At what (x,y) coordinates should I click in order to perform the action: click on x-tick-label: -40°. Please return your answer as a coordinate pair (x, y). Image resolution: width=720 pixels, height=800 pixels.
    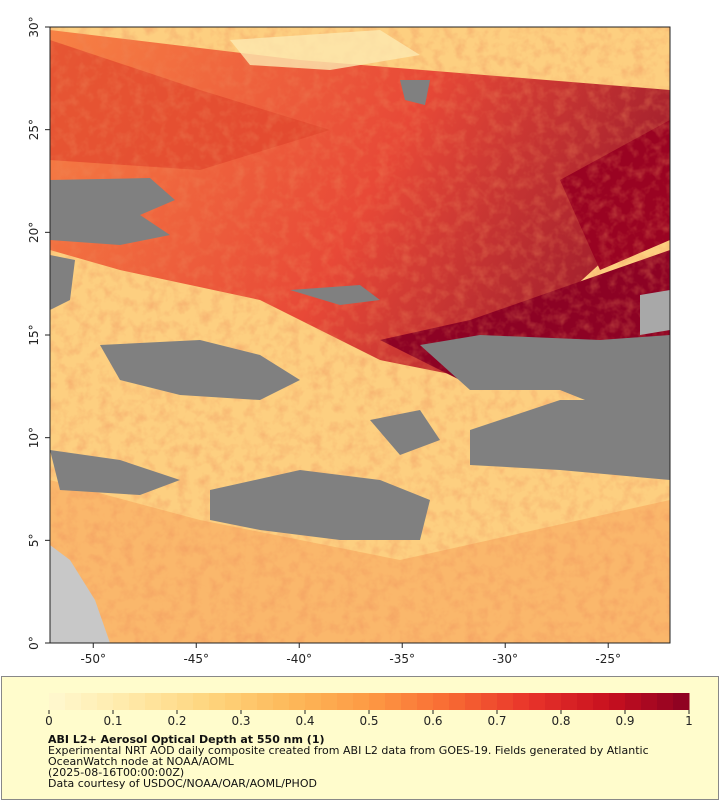
    Looking at the image, I should click on (299, 659).